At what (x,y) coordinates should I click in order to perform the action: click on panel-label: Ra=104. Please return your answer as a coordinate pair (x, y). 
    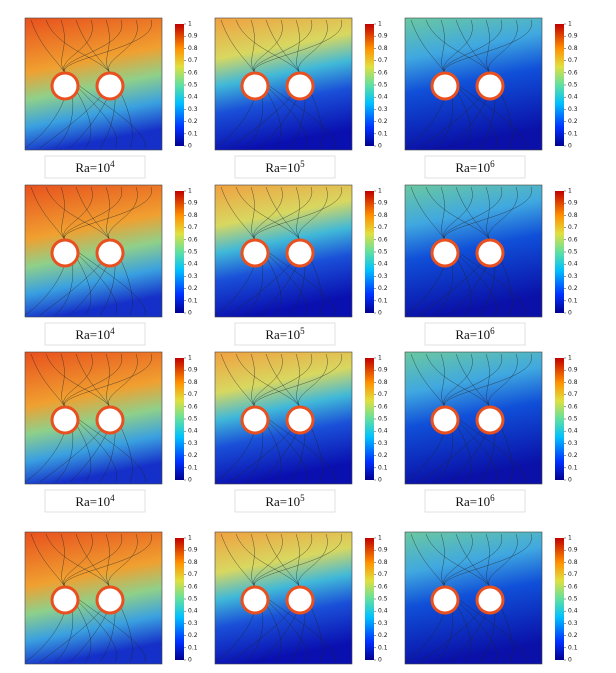
    Looking at the image, I should click on (95, 501).